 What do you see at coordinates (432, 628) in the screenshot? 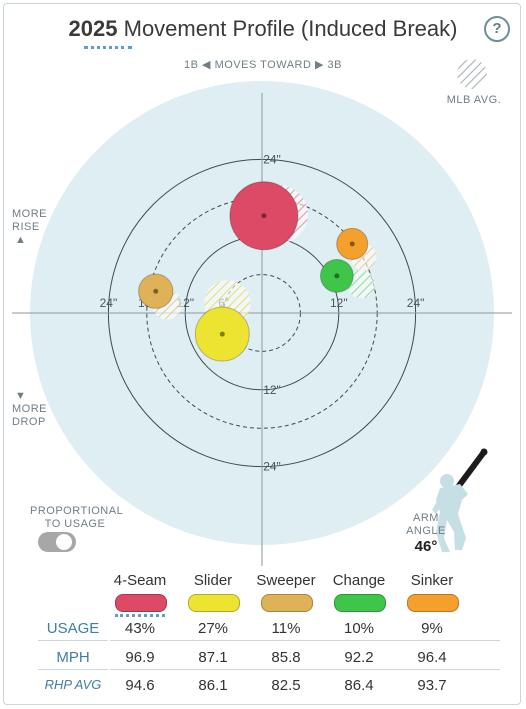
I see `usage-cell-sinker: 9%` at bounding box center [432, 628].